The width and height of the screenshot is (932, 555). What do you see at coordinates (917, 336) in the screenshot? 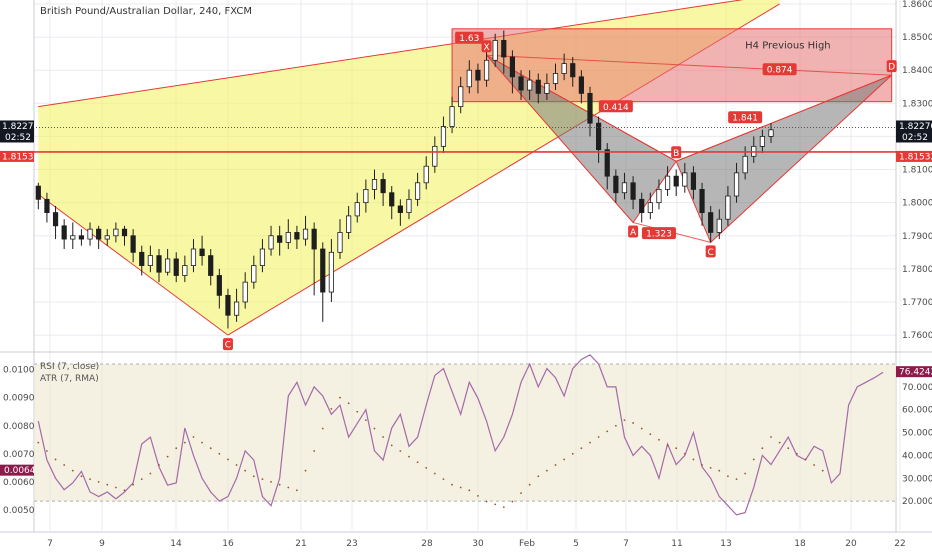
I see `price-tick-label: 1.76000` at bounding box center [917, 336].